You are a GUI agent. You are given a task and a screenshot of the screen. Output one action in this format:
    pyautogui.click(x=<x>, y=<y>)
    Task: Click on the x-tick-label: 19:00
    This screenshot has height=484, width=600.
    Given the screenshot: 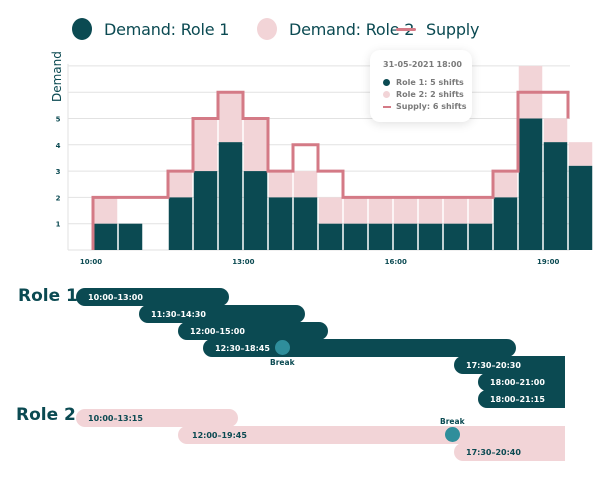 What is the action you would take?
    pyautogui.click(x=548, y=262)
    